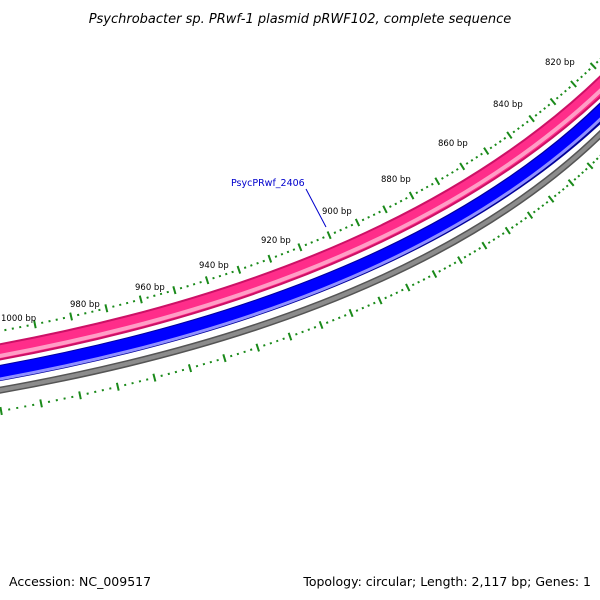 This screenshot has width=600, height=600. What do you see at coordinates (508, 105) in the screenshot?
I see `tick-label-840: 840 bp` at bounding box center [508, 105].